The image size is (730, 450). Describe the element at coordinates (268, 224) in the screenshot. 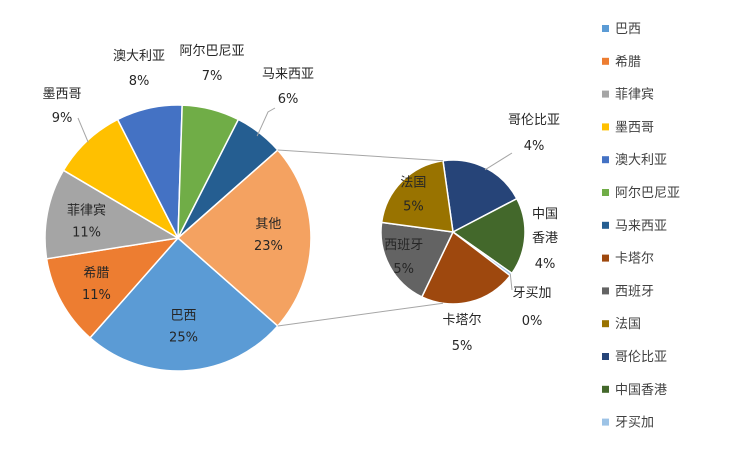

I see `data-label-name-其他: 其他` at that location.